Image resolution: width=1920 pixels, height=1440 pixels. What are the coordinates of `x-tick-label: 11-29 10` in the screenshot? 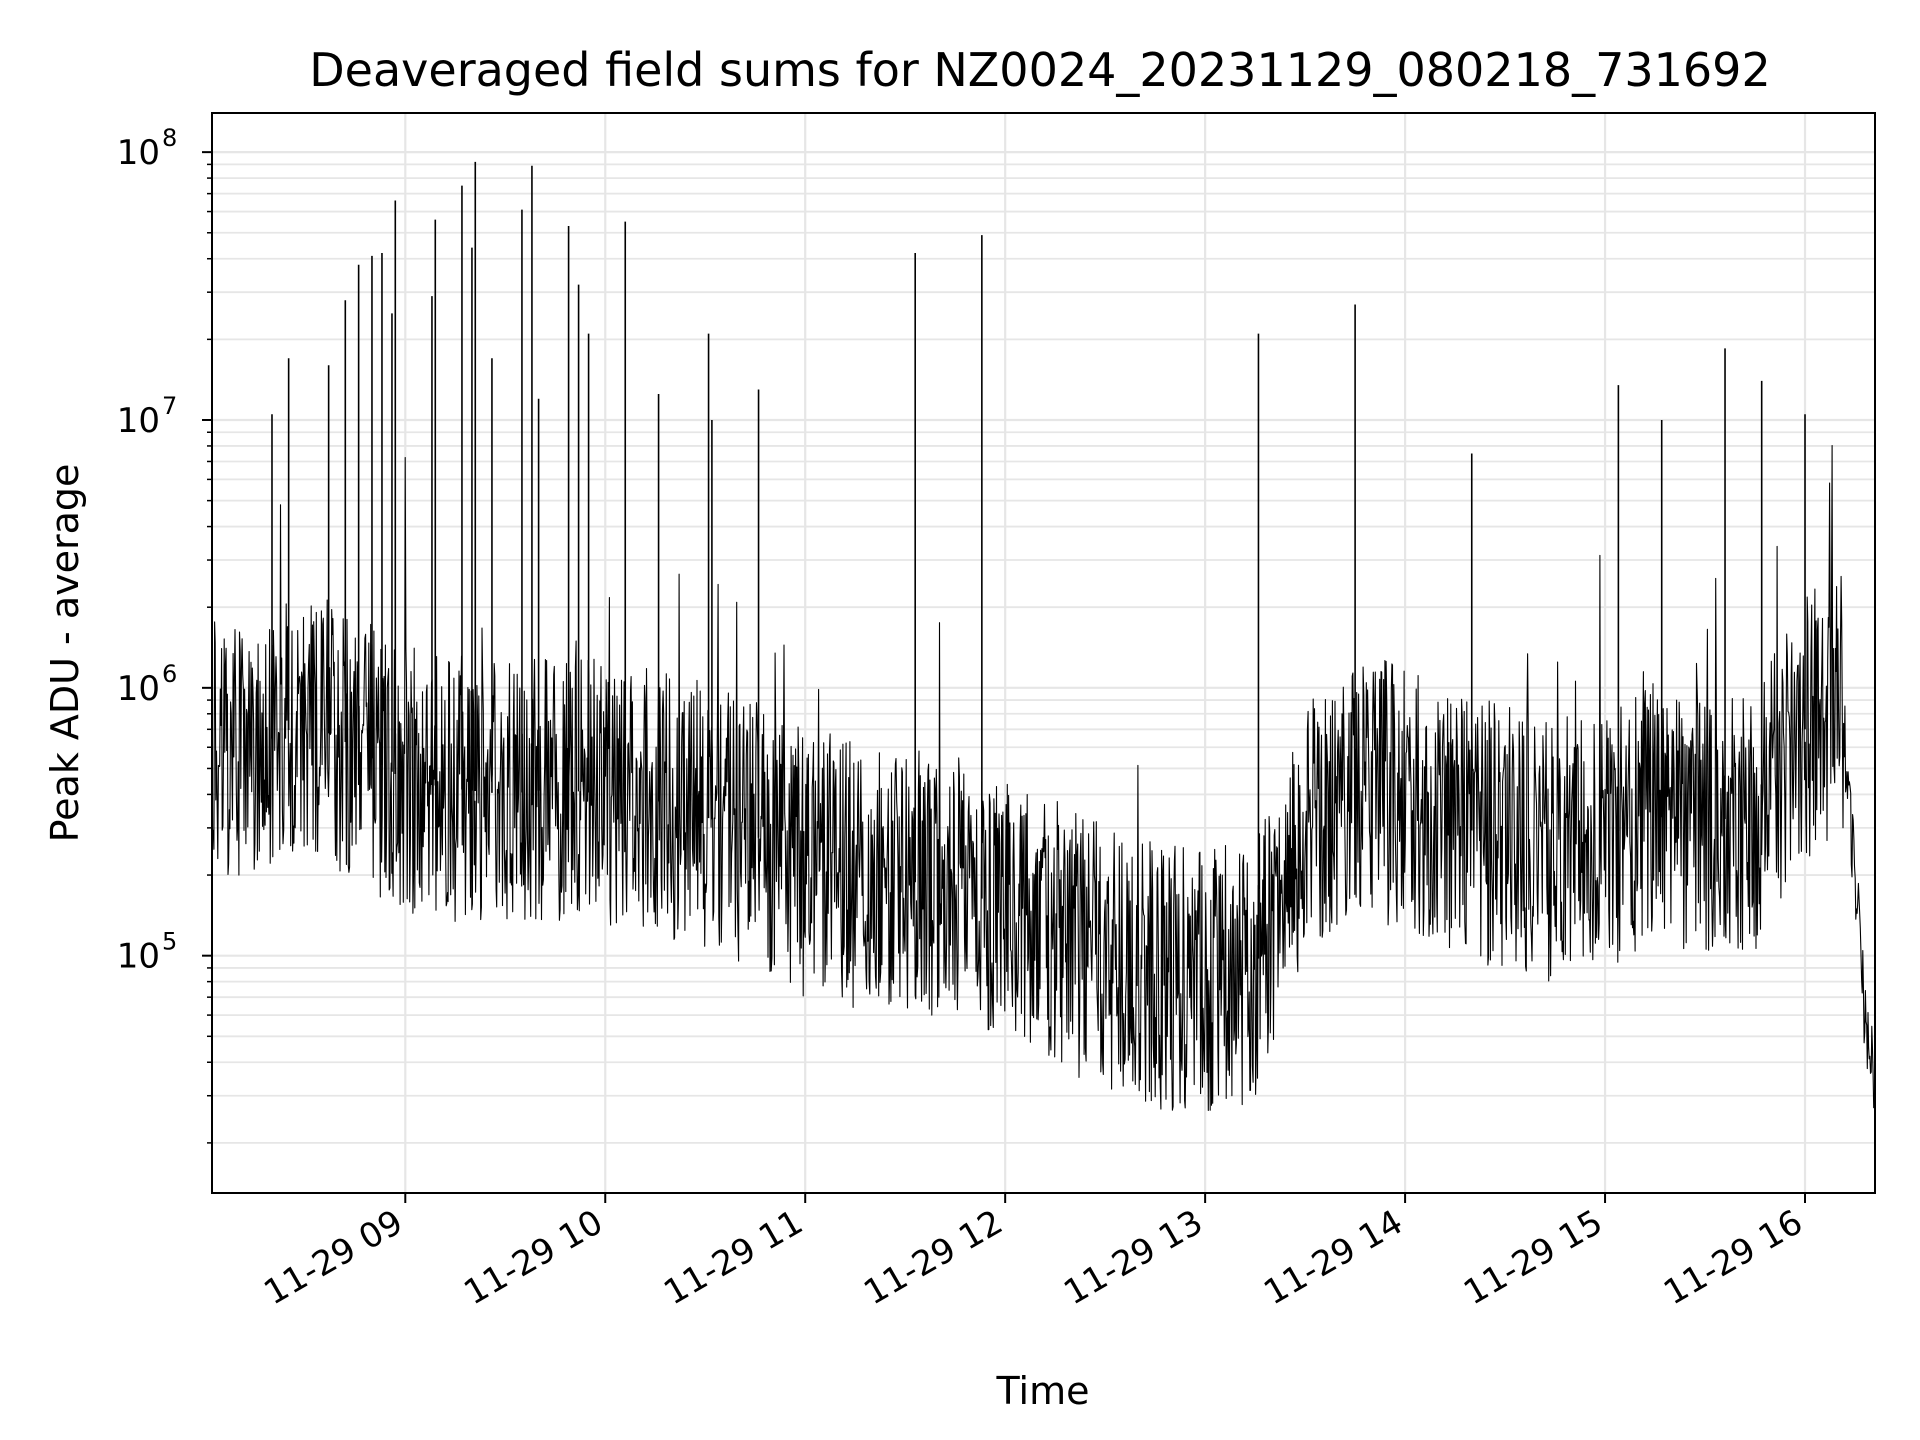 It's located at (533, 1257).